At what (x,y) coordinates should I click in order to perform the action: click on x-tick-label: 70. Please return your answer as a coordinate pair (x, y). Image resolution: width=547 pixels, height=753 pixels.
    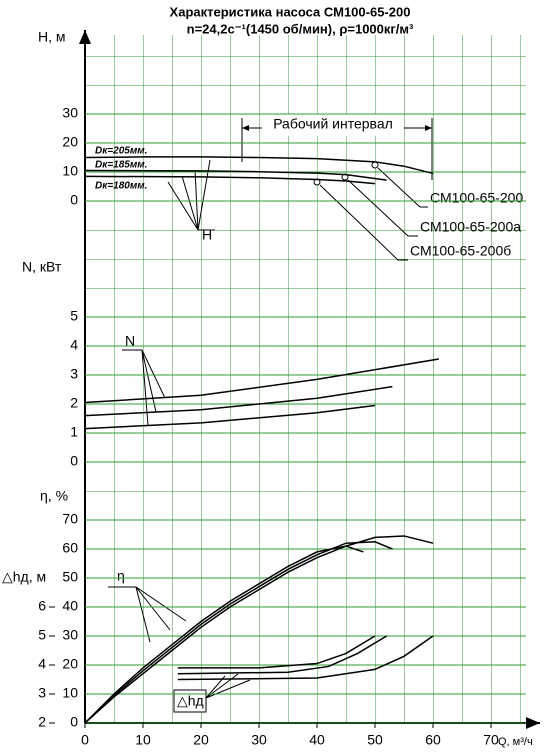
    Looking at the image, I should click on (491, 740).